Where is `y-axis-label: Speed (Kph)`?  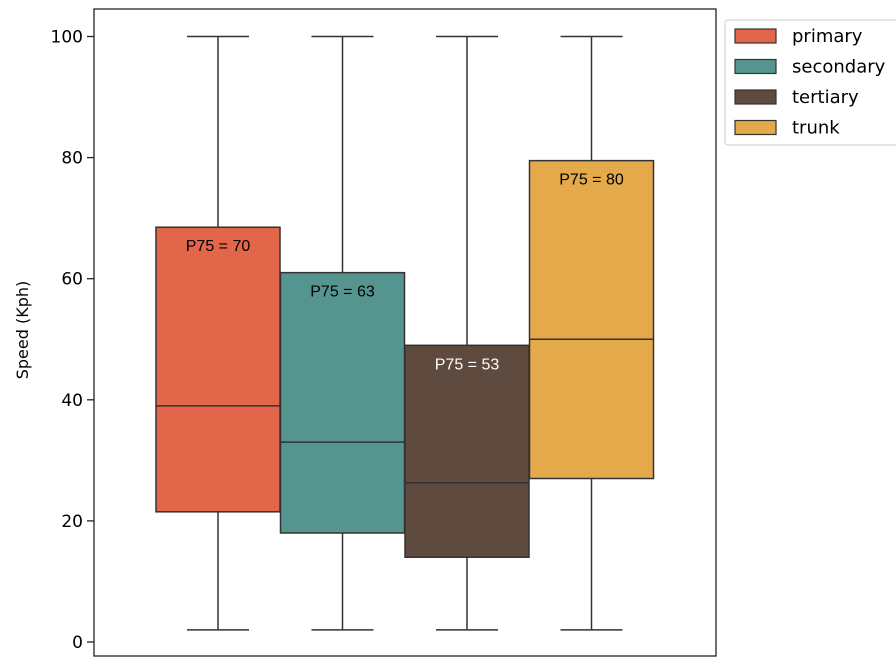 y-axis-label: Speed (Kph) is located at coordinates (22, 330).